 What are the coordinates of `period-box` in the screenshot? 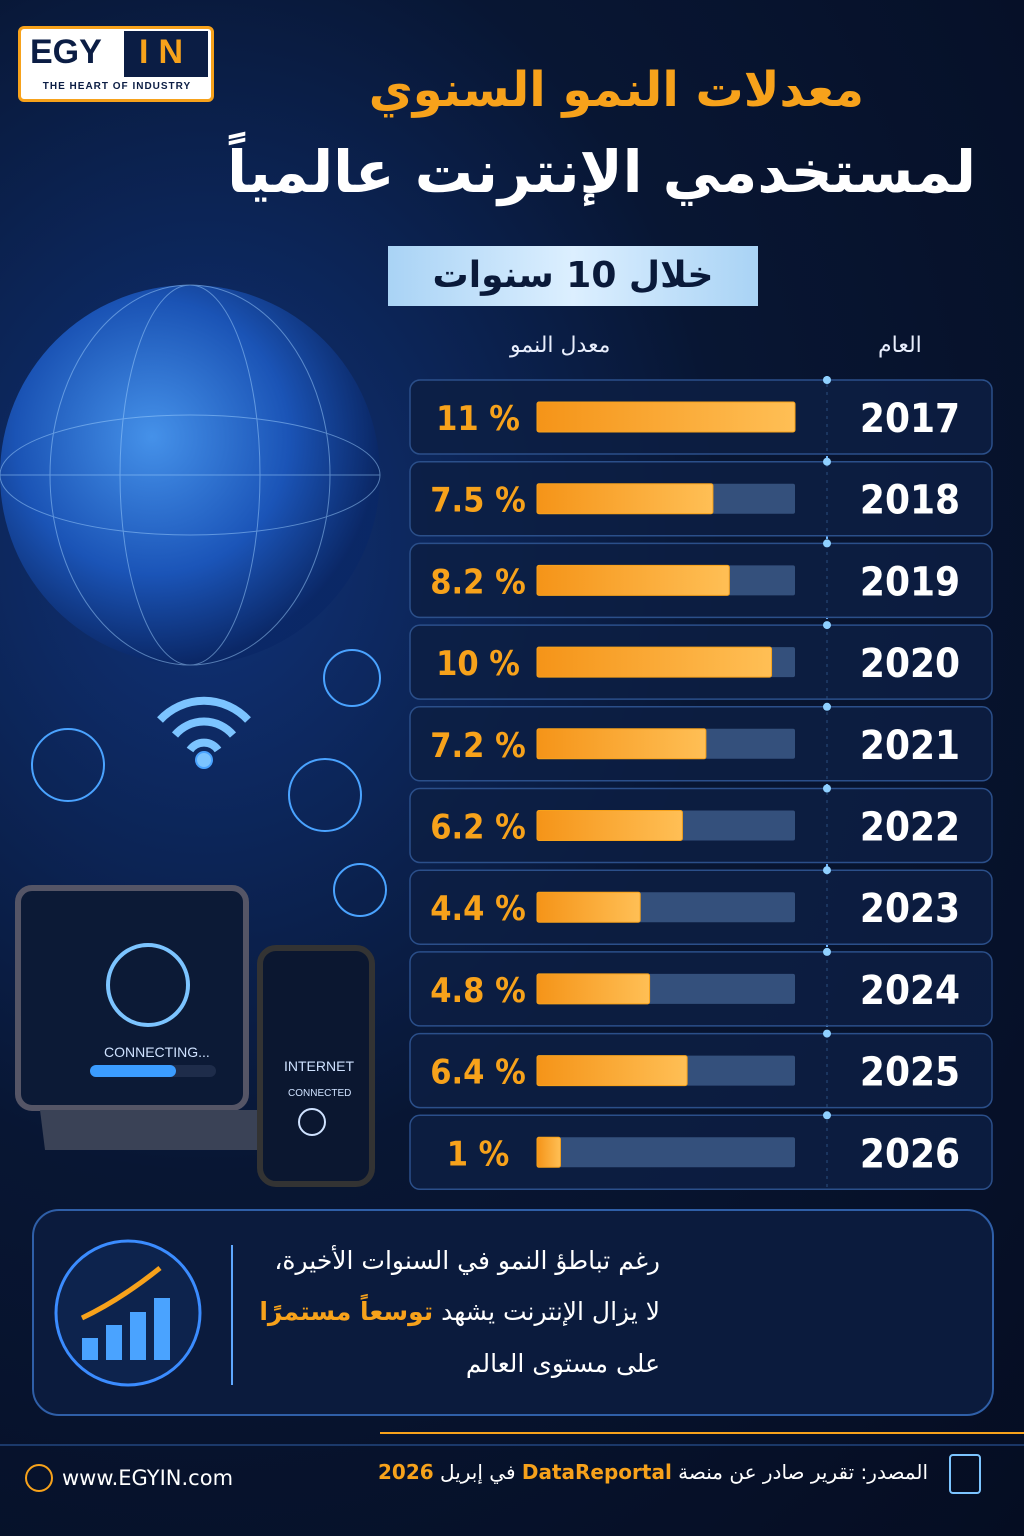 It's located at (573, 276).